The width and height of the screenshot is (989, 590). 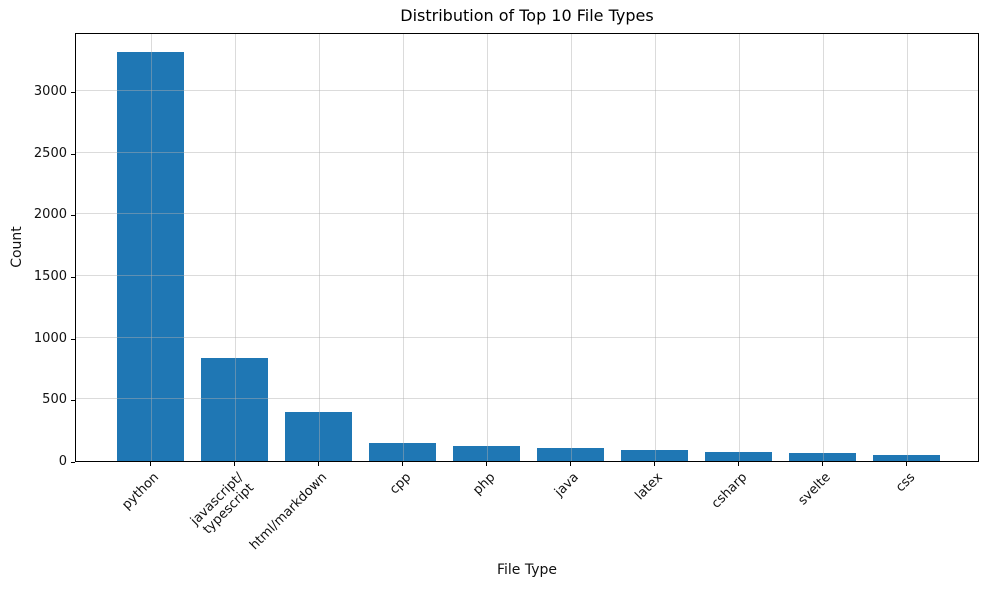 What do you see at coordinates (729, 491) in the screenshot?
I see `x-category-label: csharp` at bounding box center [729, 491].